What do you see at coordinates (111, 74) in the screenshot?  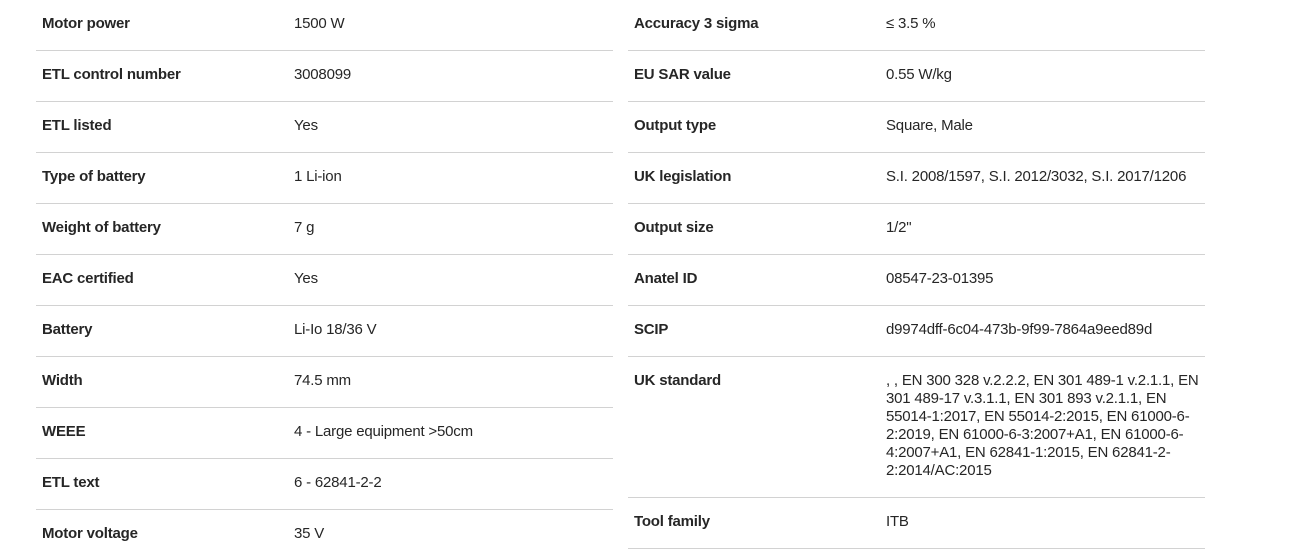 I see `spec-label: ETL control number` at bounding box center [111, 74].